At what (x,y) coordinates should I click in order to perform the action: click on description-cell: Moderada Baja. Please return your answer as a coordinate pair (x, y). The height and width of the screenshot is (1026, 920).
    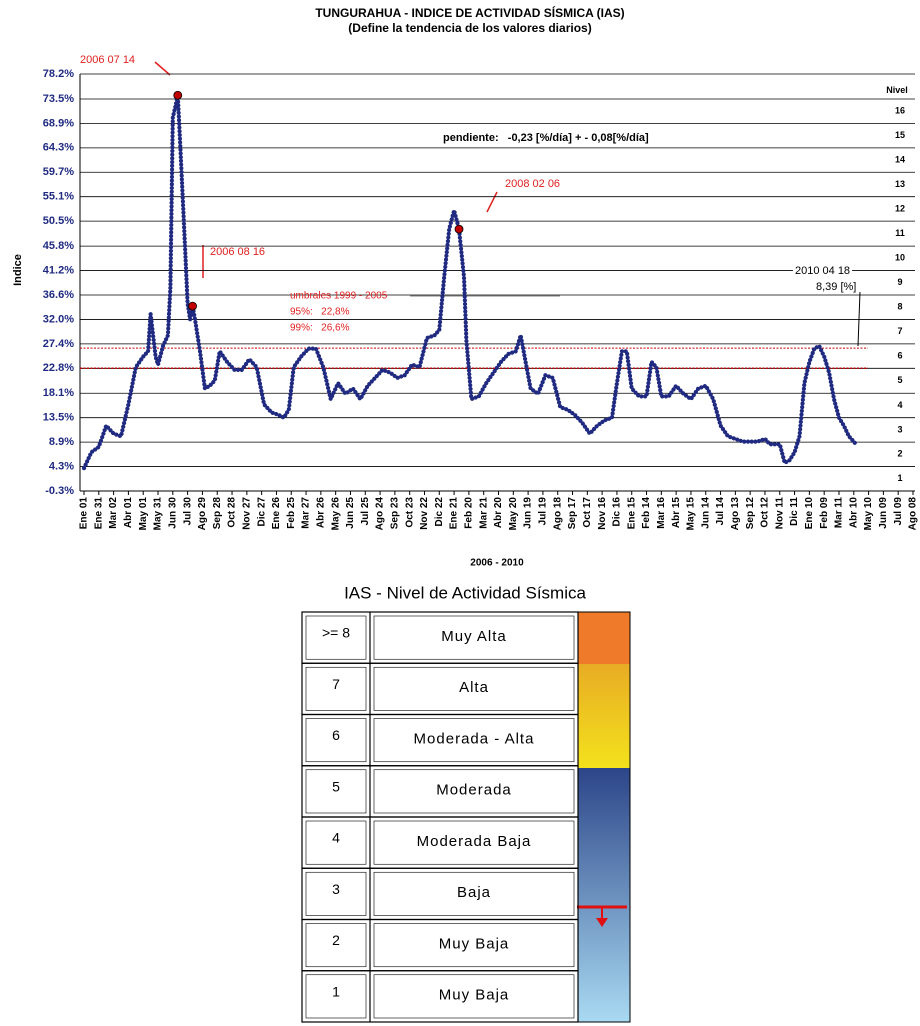
    Looking at the image, I should click on (474, 841).